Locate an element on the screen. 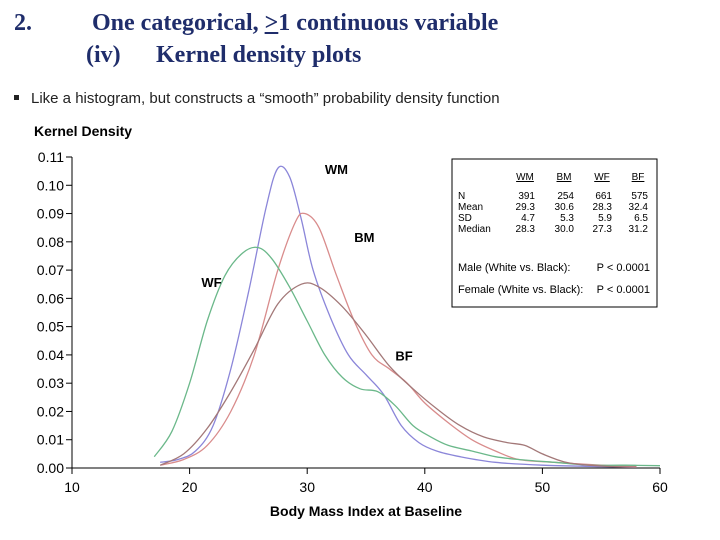  y-tick-label: 0.03 is located at coordinates (50, 383).